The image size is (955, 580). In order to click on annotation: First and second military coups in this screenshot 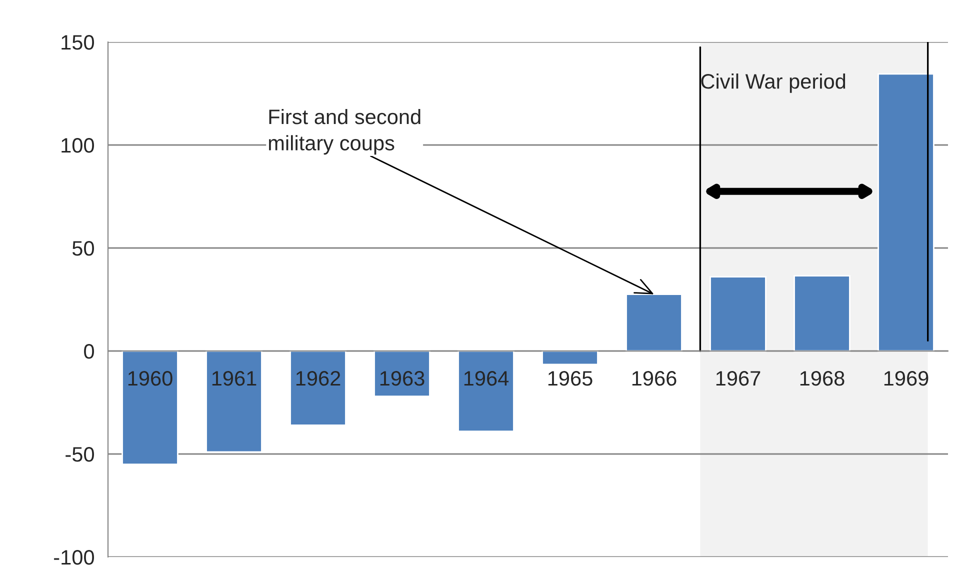, I will do `click(344, 131)`.